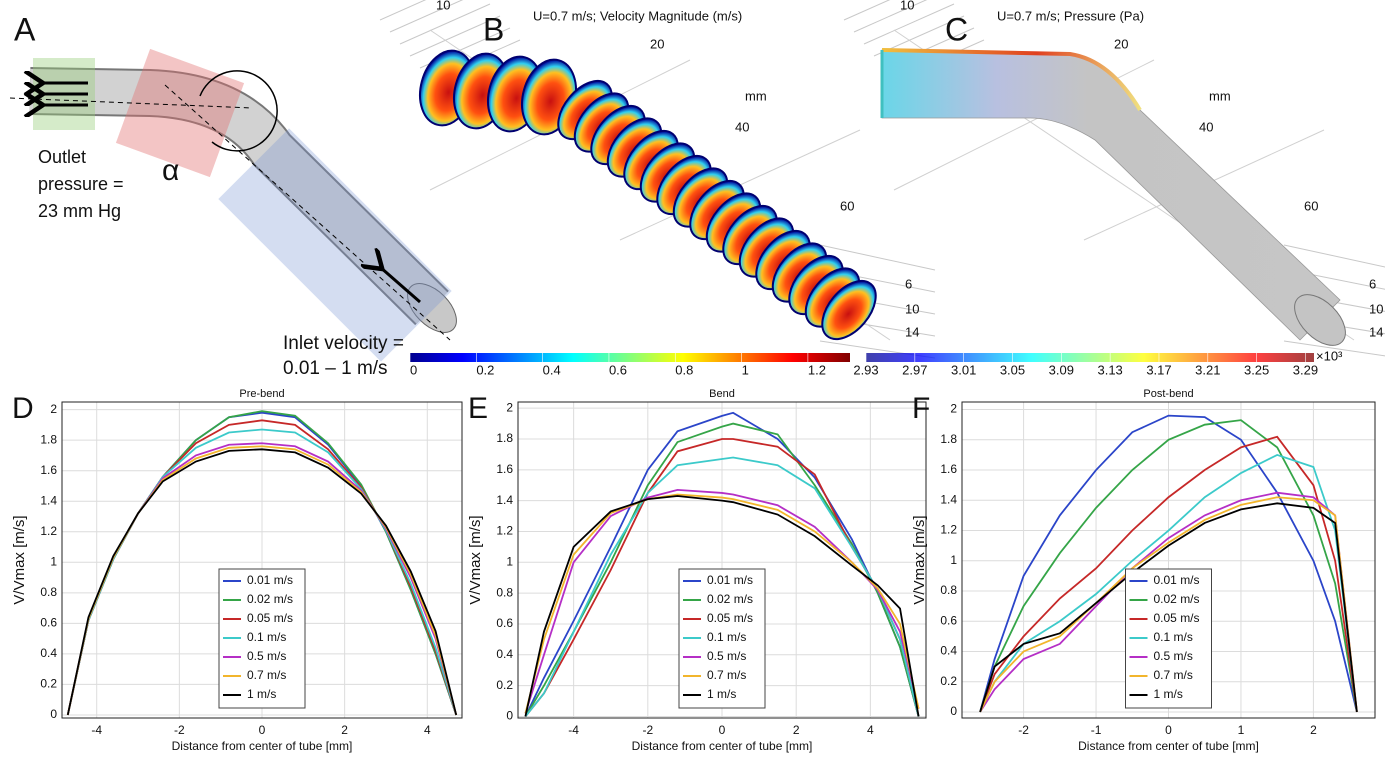 This screenshot has width=1385, height=757. Describe the element at coordinates (849, 310) in the screenshot. I see `velocity-slice` at that location.